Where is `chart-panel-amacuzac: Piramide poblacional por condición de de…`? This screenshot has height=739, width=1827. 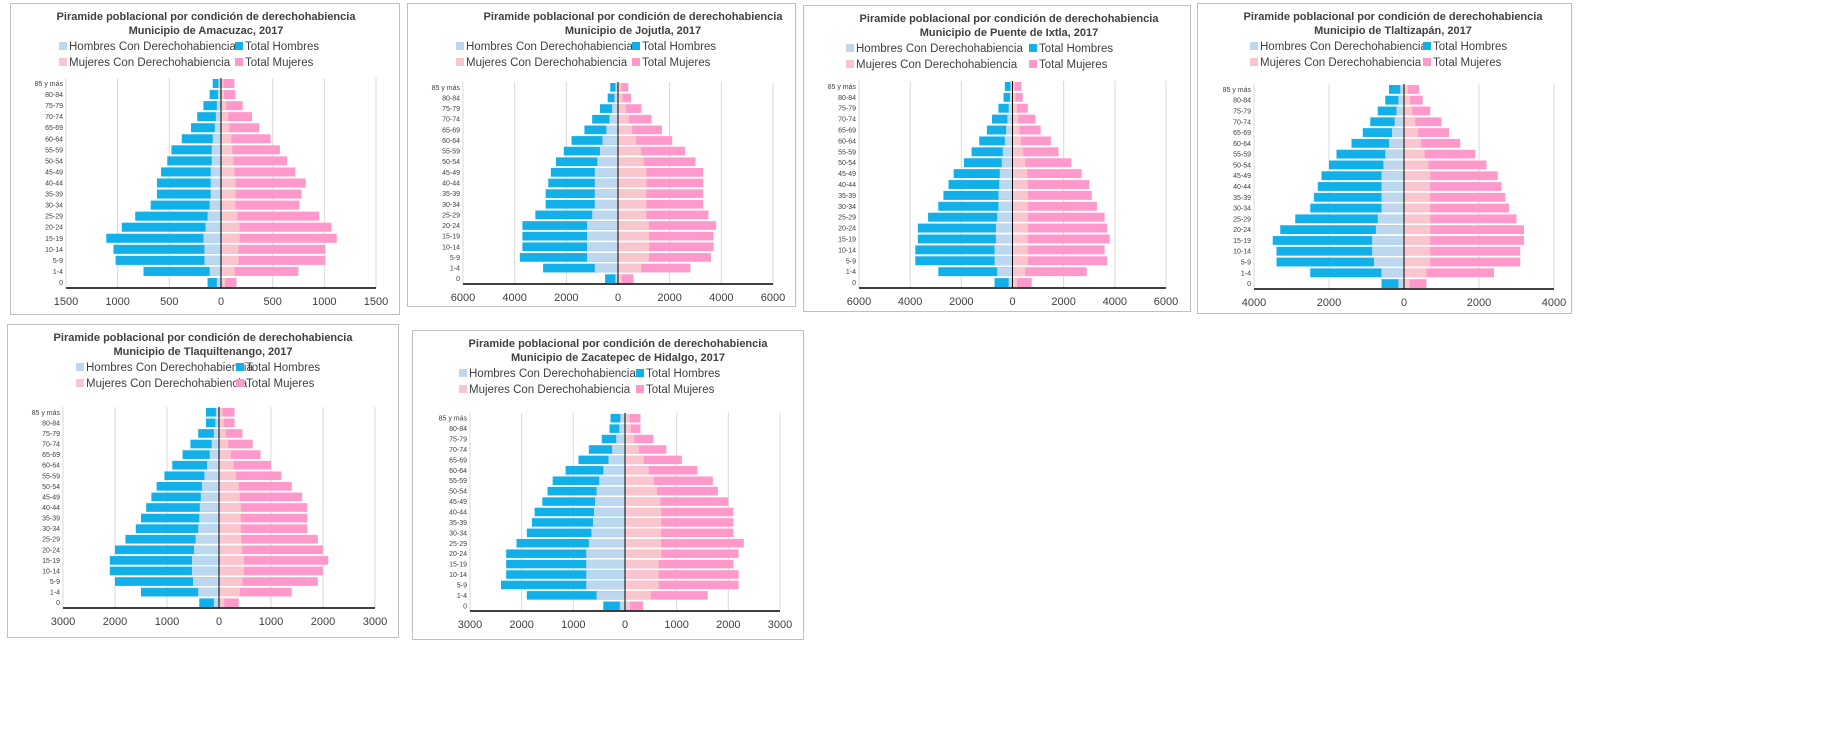 chart-panel-amacuzac: Piramide poblacional por condición de de… is located at coordinates (205, 159).